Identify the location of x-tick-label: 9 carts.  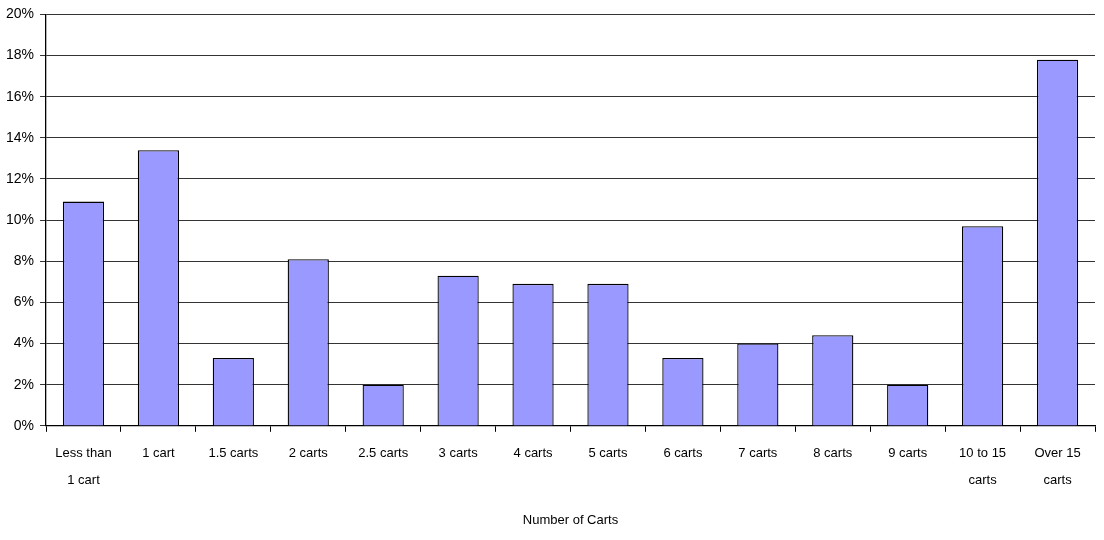
(908, 453).